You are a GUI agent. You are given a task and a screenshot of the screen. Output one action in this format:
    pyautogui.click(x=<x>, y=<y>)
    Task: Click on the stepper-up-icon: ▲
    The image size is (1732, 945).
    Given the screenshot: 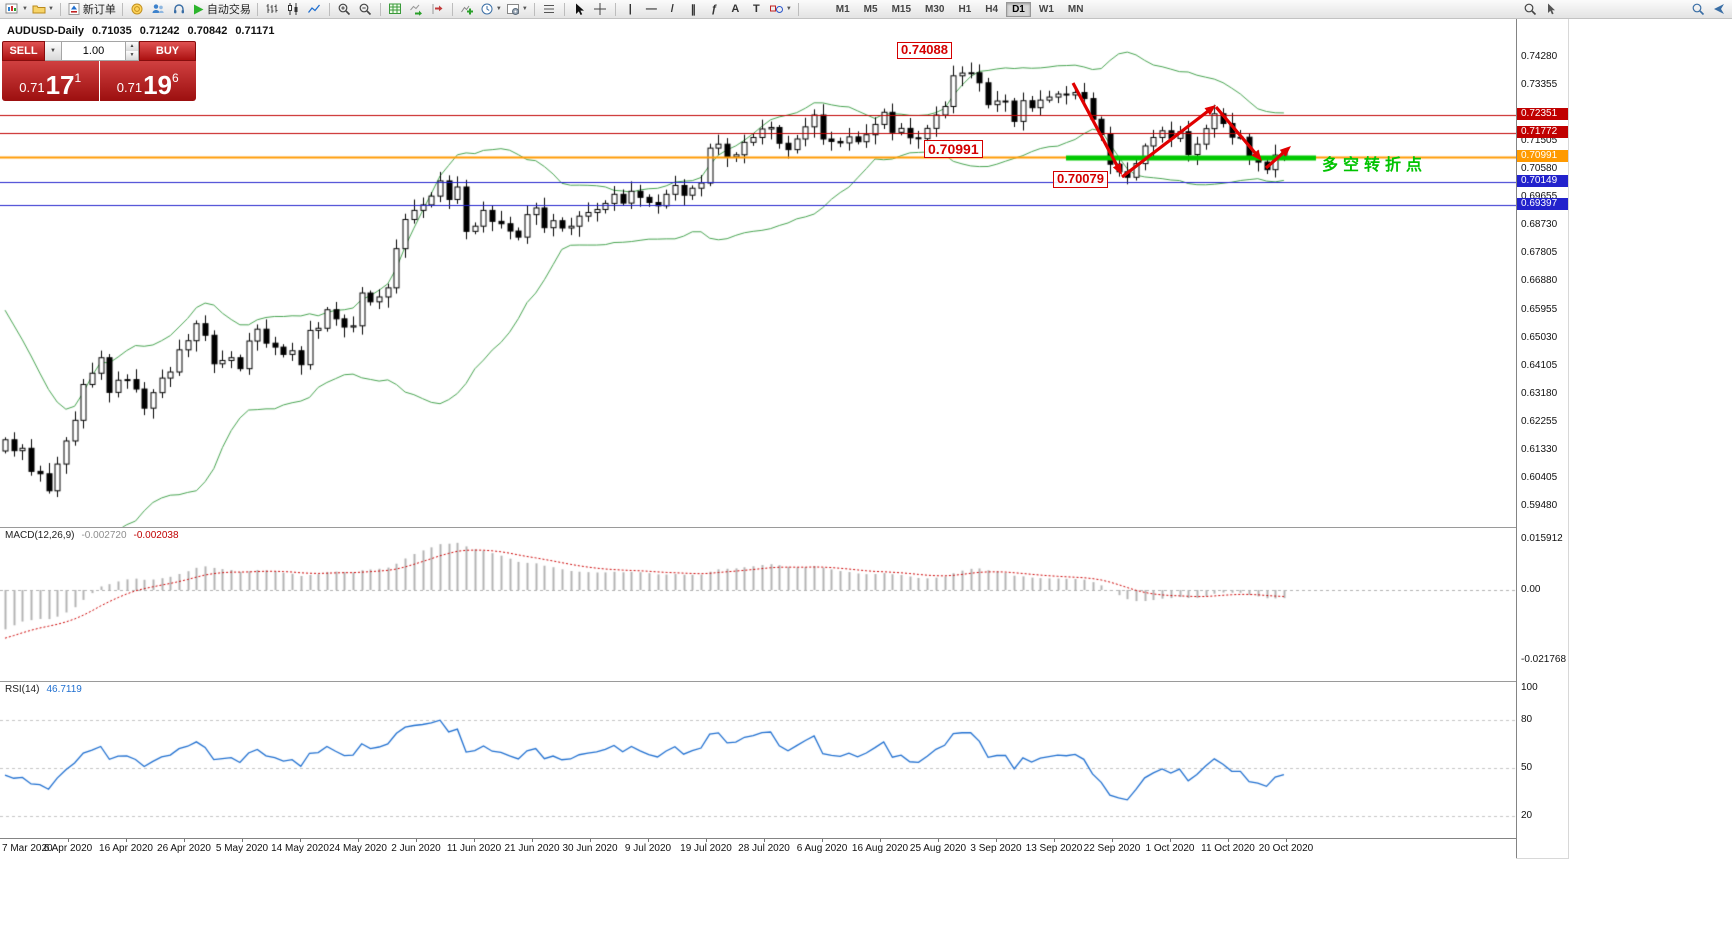 What is the action you would take?
    pyautogui.click(x=132, y=46)
    